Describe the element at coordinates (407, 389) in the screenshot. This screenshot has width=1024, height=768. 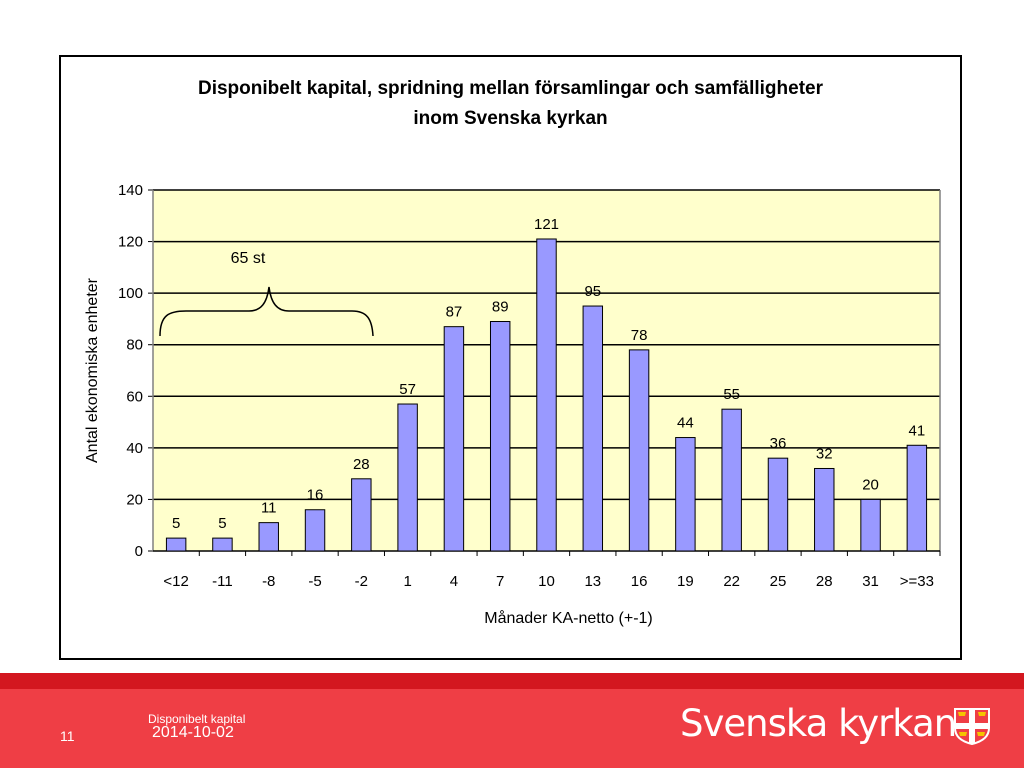
I see `data-label: 57` at that location.